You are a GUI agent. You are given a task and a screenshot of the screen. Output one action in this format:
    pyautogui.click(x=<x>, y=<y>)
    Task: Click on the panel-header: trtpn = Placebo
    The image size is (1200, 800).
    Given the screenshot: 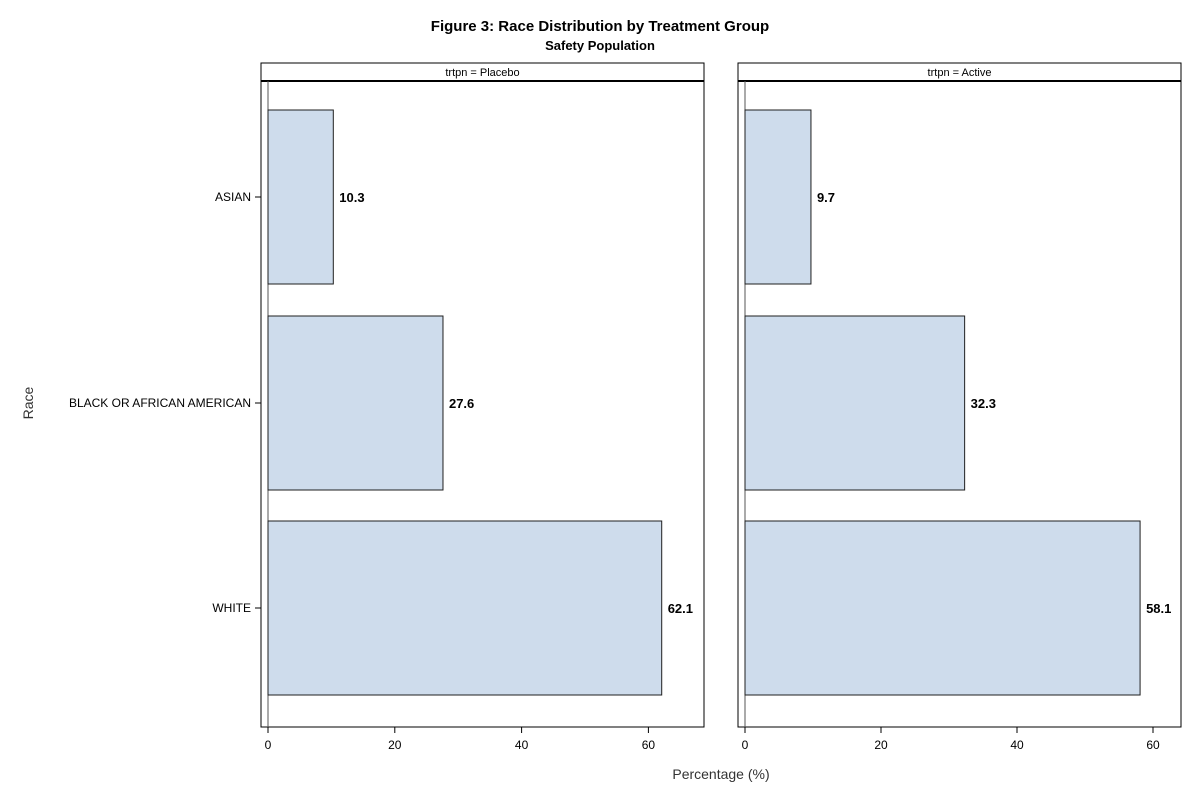 What is the action you would take?
    pyautogui.click(x=482, y=73)
    